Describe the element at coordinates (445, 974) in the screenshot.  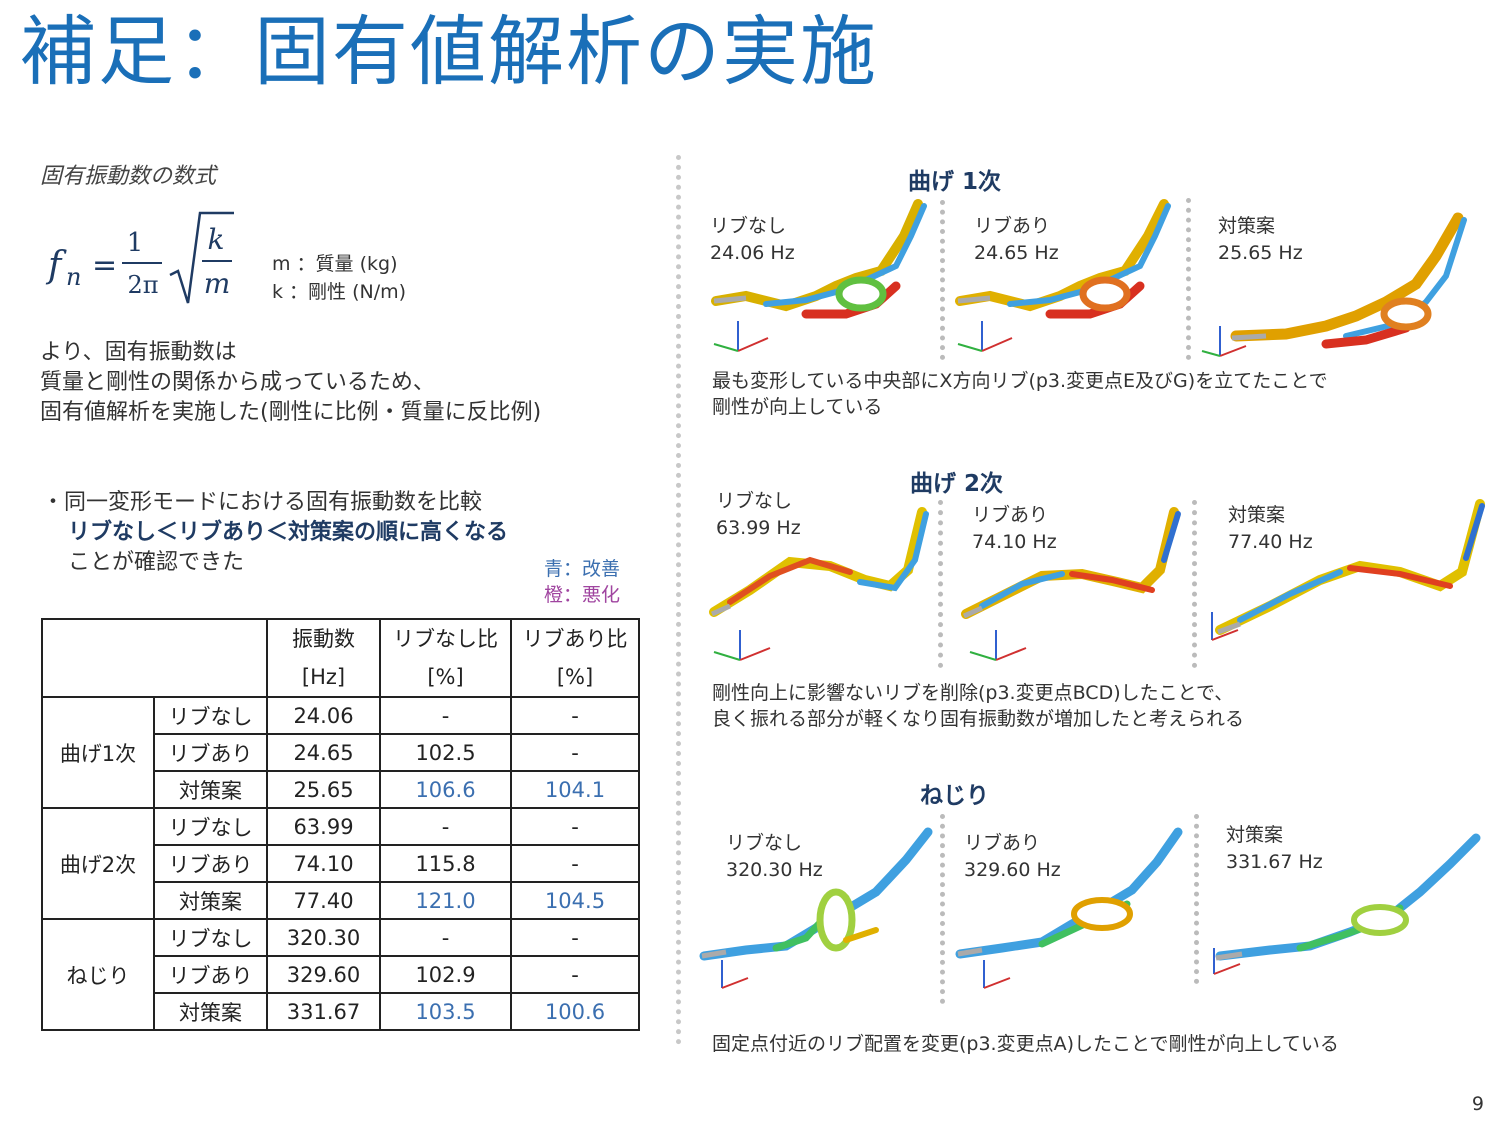
I see `ratio1-cell: 102.9` at that location.